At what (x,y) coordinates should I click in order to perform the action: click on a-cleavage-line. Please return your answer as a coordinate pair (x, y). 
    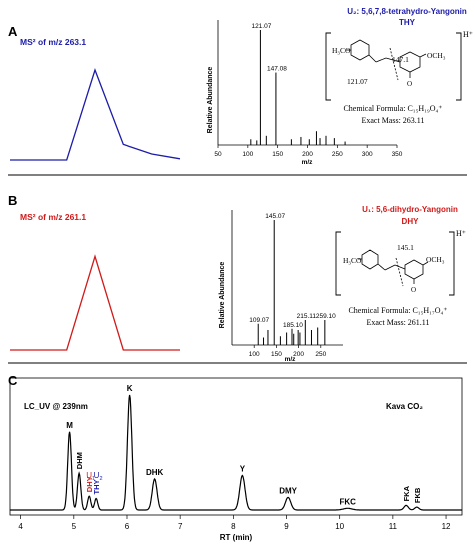
    Looking at the image, I should click on (394, 64).